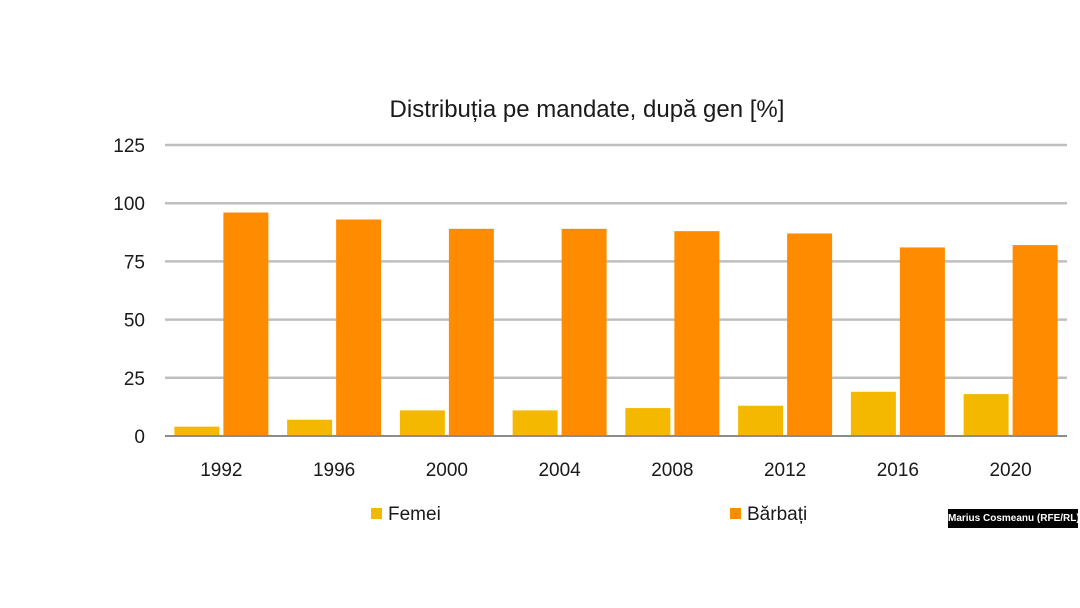  Describe the element at coordinates (873, 413) in the screenshot. I see `bar-femei-2016` at that location.